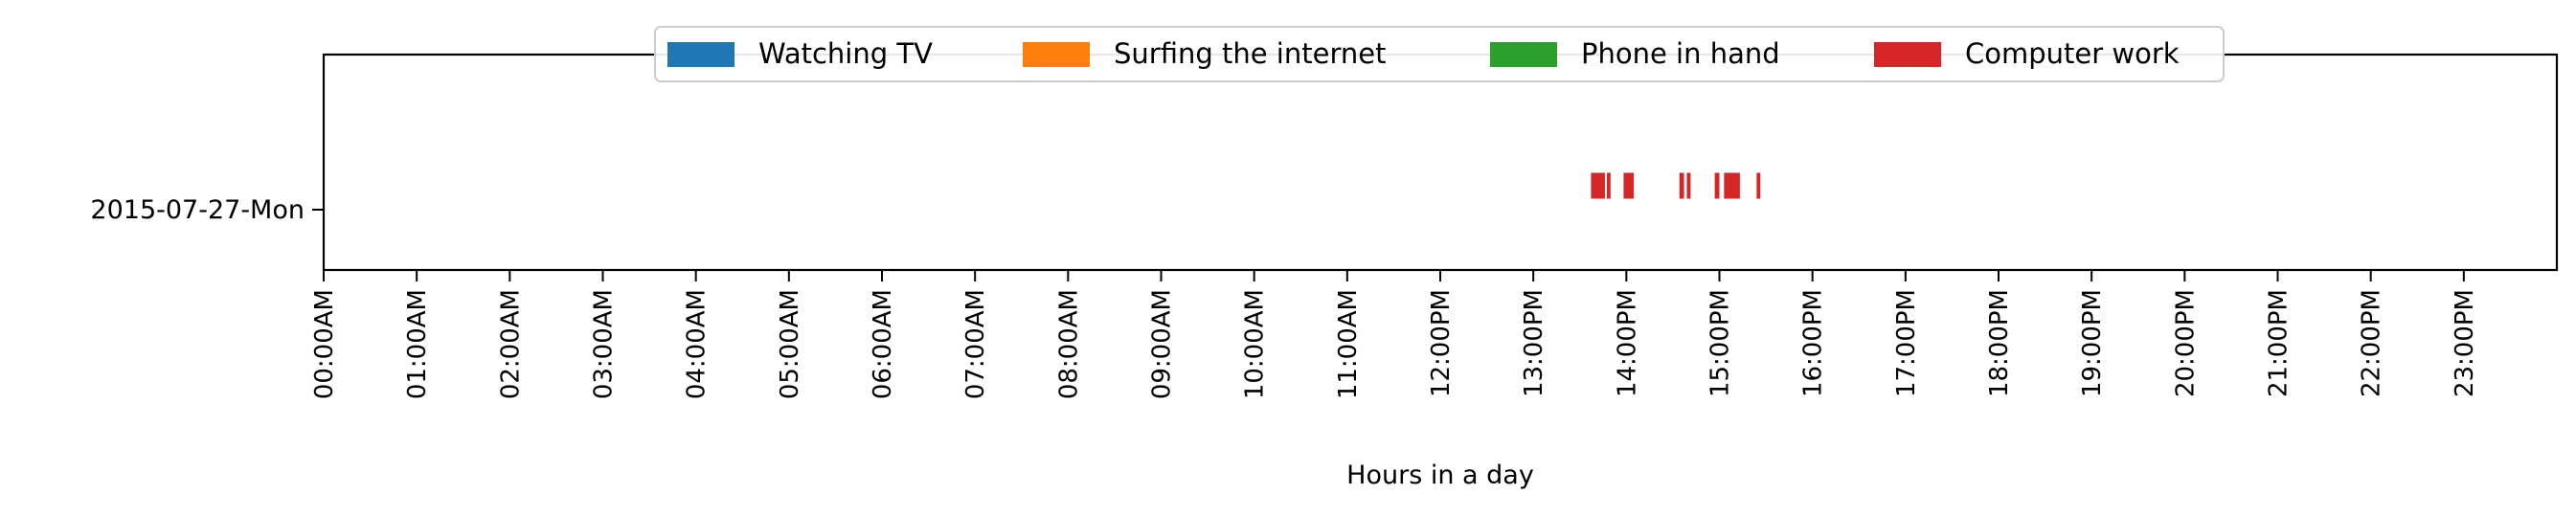  I want to click on plot-marks, so click(1676, 185).